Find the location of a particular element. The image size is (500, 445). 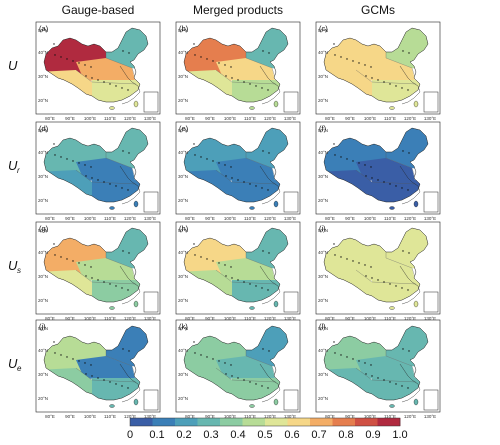

colorbar-tick-label: 0.2 is located at coordinates (183, 434).